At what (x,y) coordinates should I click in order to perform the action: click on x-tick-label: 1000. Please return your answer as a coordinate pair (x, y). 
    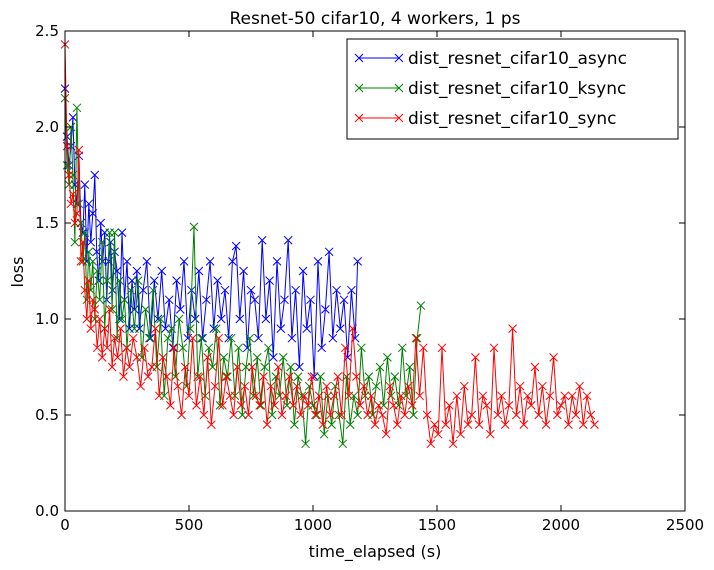
    Looking at the image, I should click on (313, 525).